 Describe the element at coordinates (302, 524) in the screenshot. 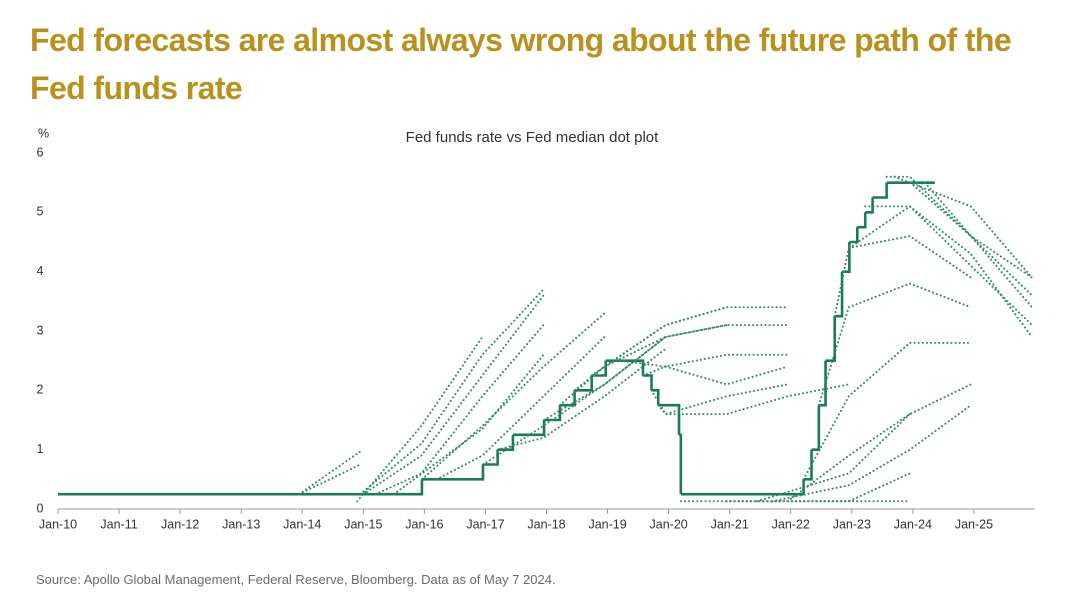

I see `x-tick-label: Jan-14` at that location.